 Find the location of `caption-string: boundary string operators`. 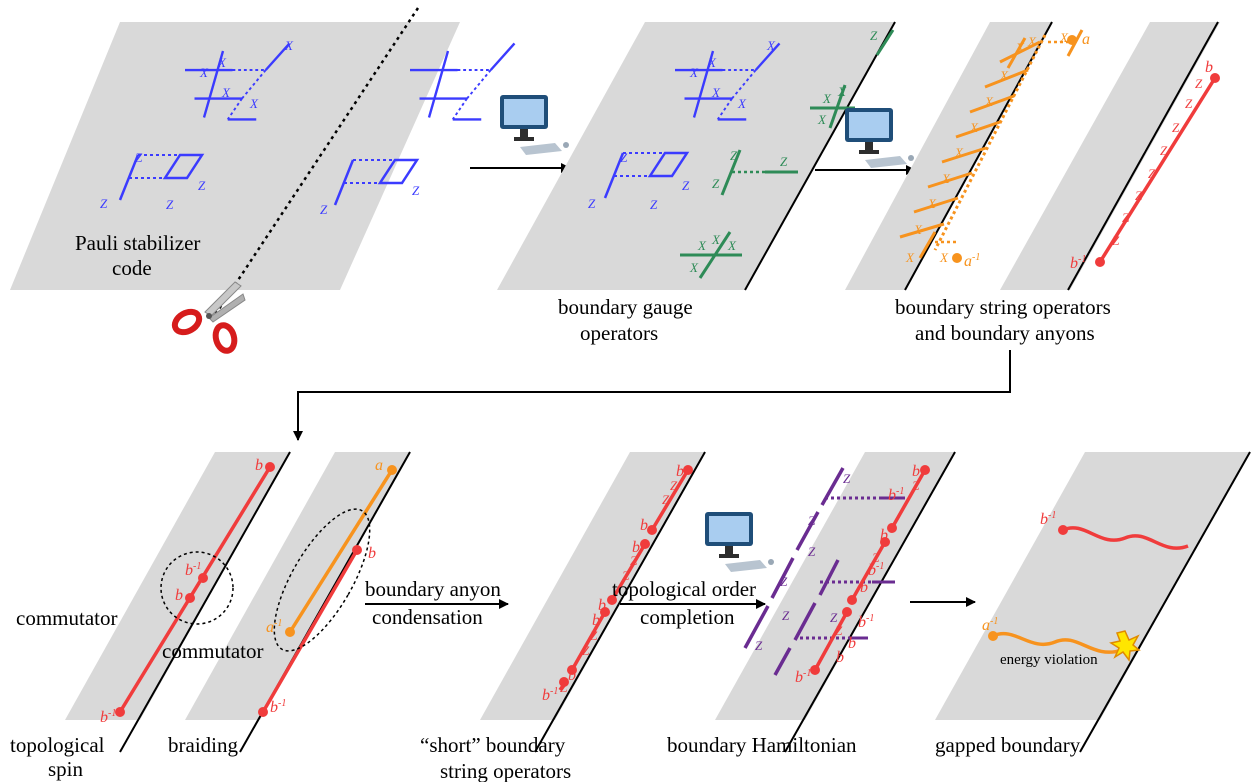

caption-string: boundary string operators is located at coordinates (1003, 307).